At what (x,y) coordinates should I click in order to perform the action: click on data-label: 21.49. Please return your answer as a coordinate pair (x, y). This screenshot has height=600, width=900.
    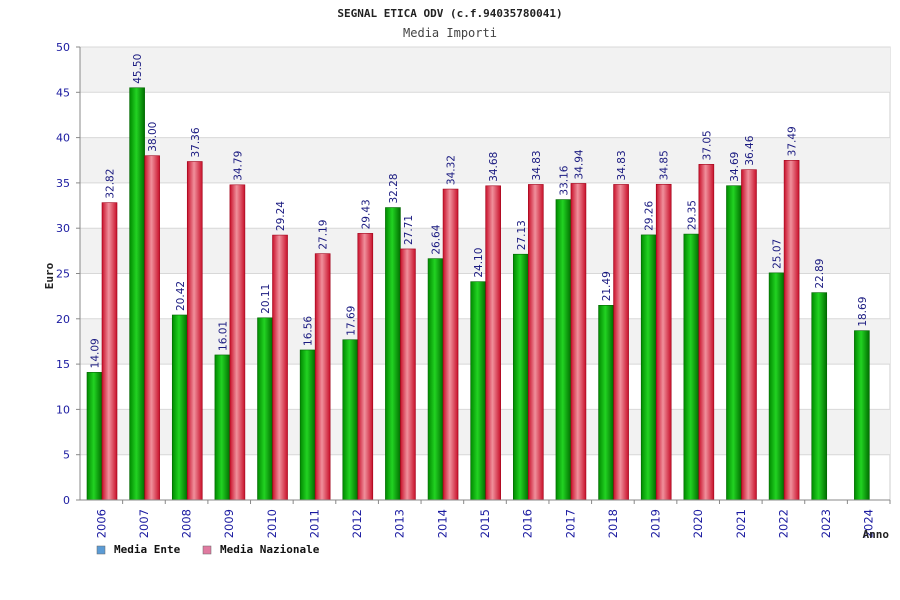
    Looking at the image, I should click on (607, 286).